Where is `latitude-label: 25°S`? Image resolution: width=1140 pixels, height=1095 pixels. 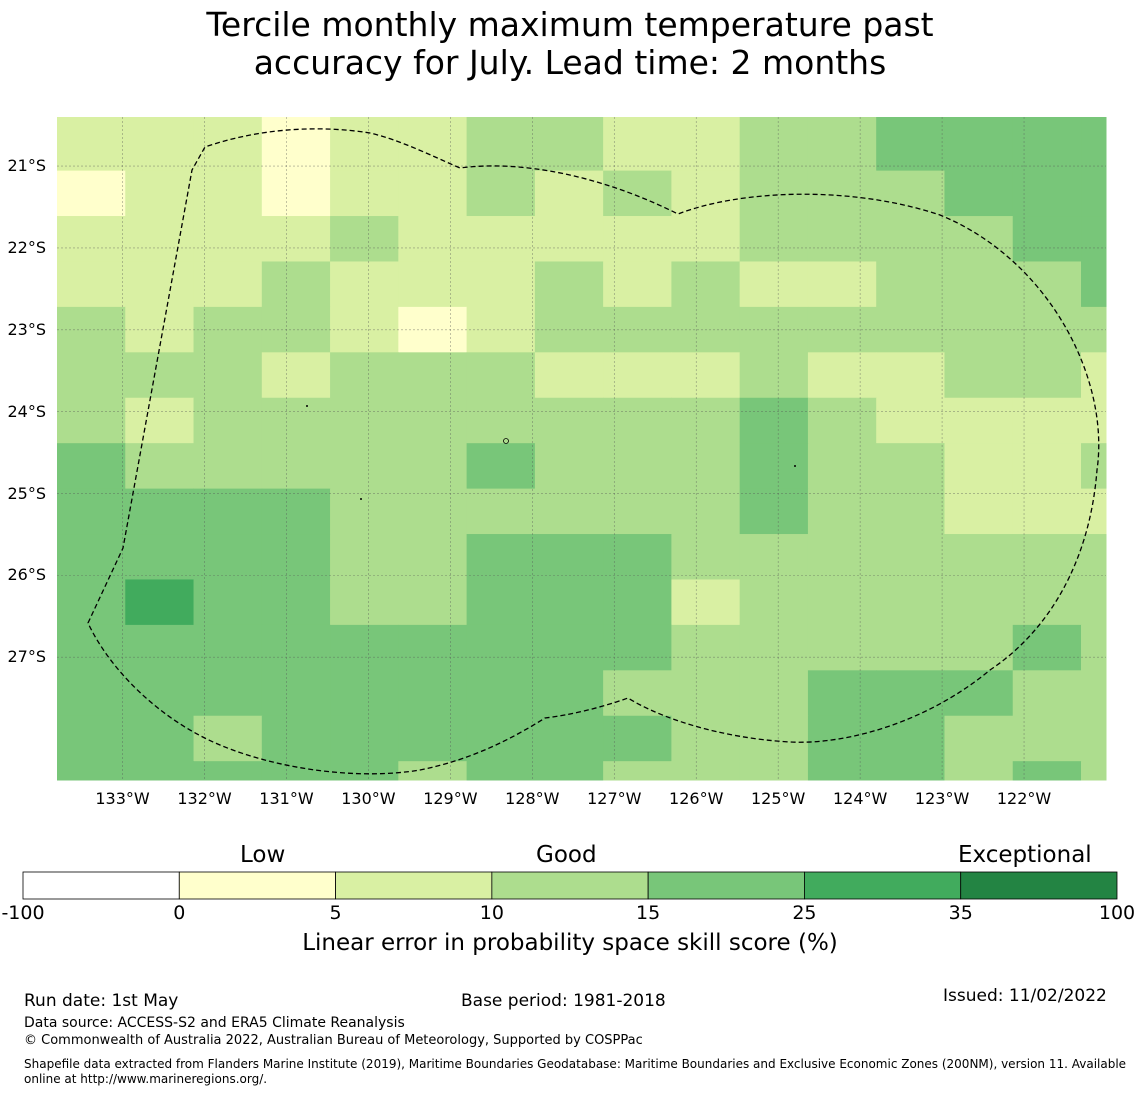
latitude-label: 25°S is located at coordinates (26, 493).